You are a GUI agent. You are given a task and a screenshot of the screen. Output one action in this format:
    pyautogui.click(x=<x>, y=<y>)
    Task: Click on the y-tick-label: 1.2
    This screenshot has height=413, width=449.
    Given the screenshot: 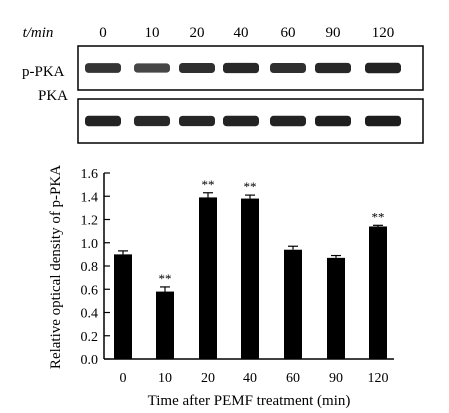 What is the action you would take?
    pyautogui.click(x=90, y=221)
    